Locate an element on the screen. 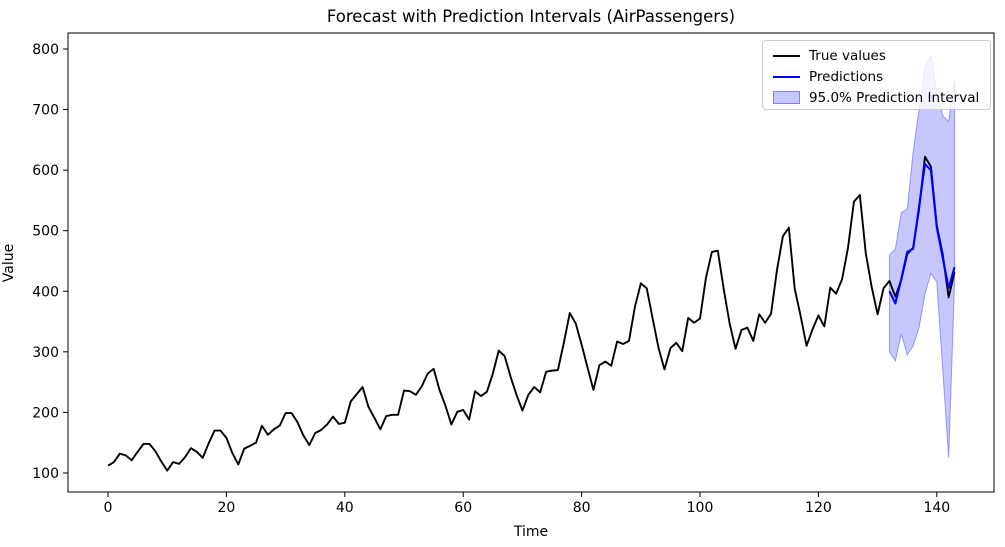 The width and height of the screenshot is (1005, 547). x-tick-label: 40 is located at coordinates (345, 508).